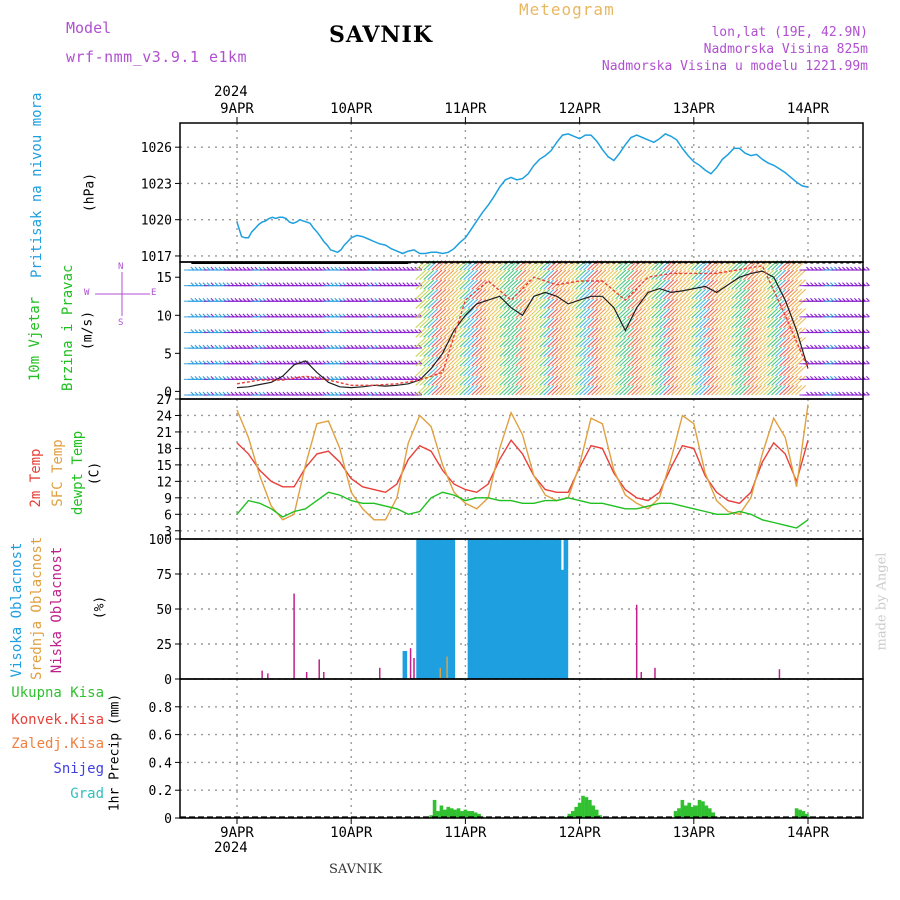 The width and height of the screenshot is (900, 900). I want to click on ytick-label-precip: 0.8, so click(160, 708).